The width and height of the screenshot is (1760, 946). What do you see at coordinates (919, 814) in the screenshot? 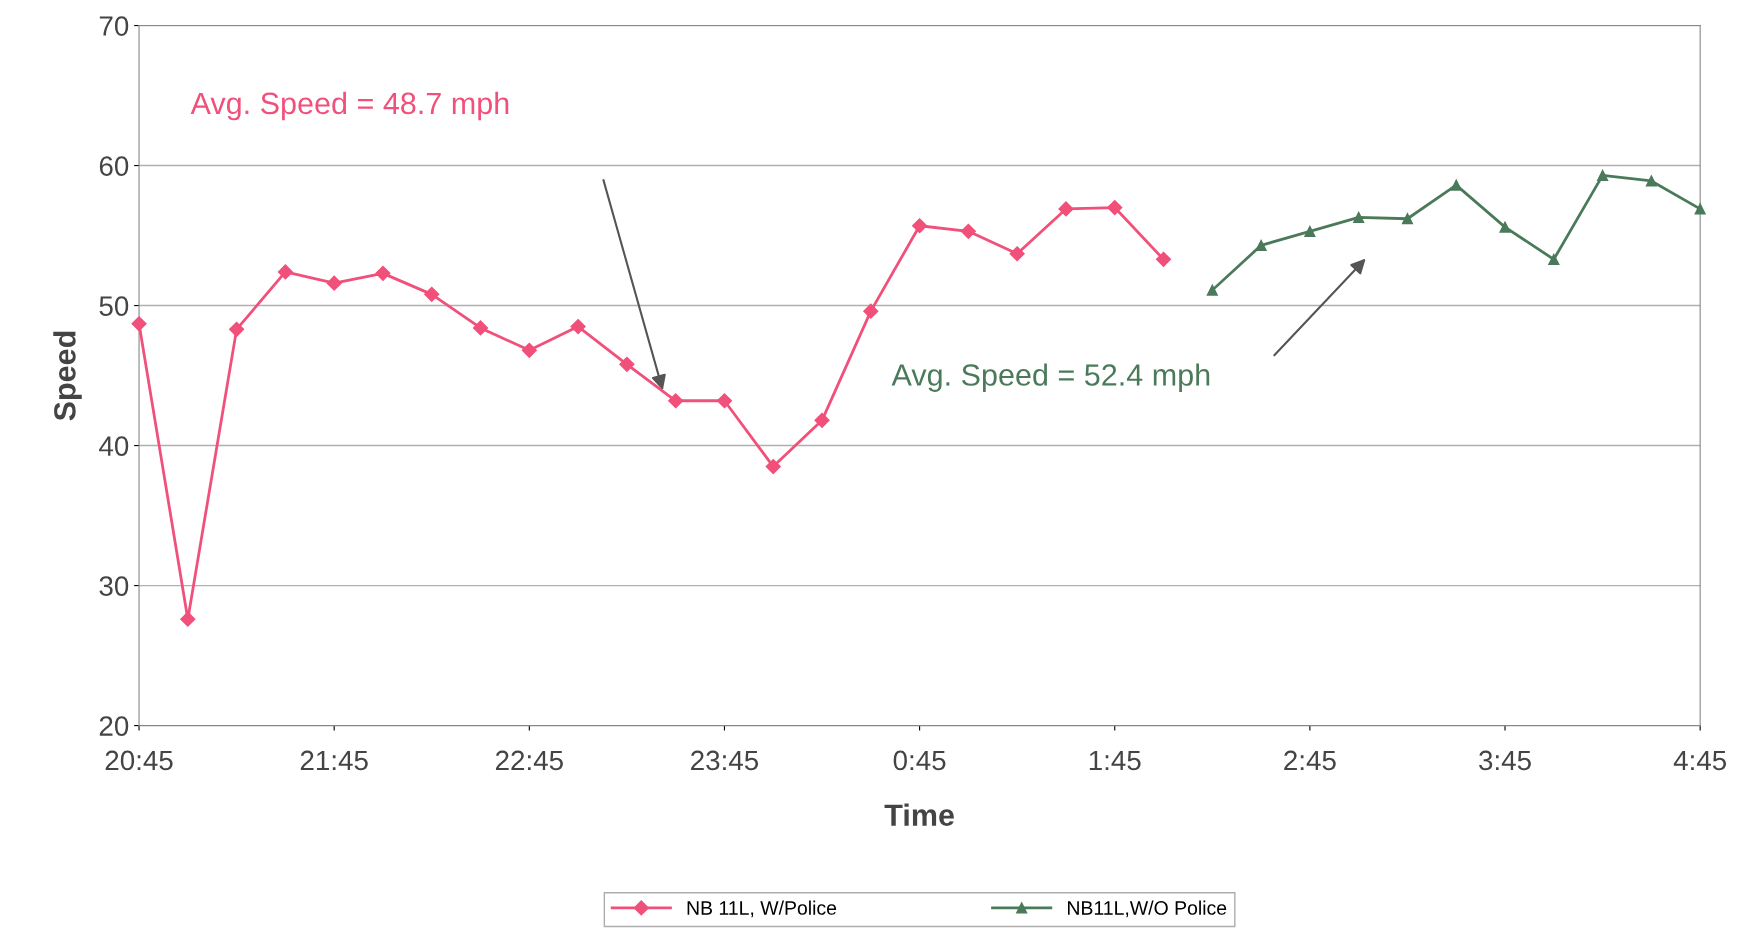
I see `x-axis-title: Time` at bounding box center [919, 814].